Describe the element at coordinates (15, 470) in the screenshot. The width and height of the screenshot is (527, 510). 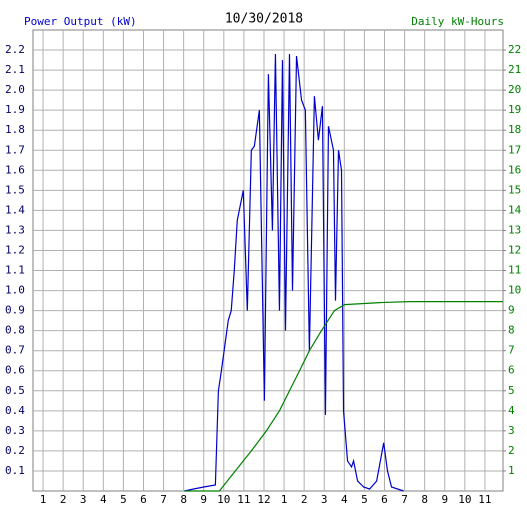
I see `y-tick-label: 0.1` at that location.